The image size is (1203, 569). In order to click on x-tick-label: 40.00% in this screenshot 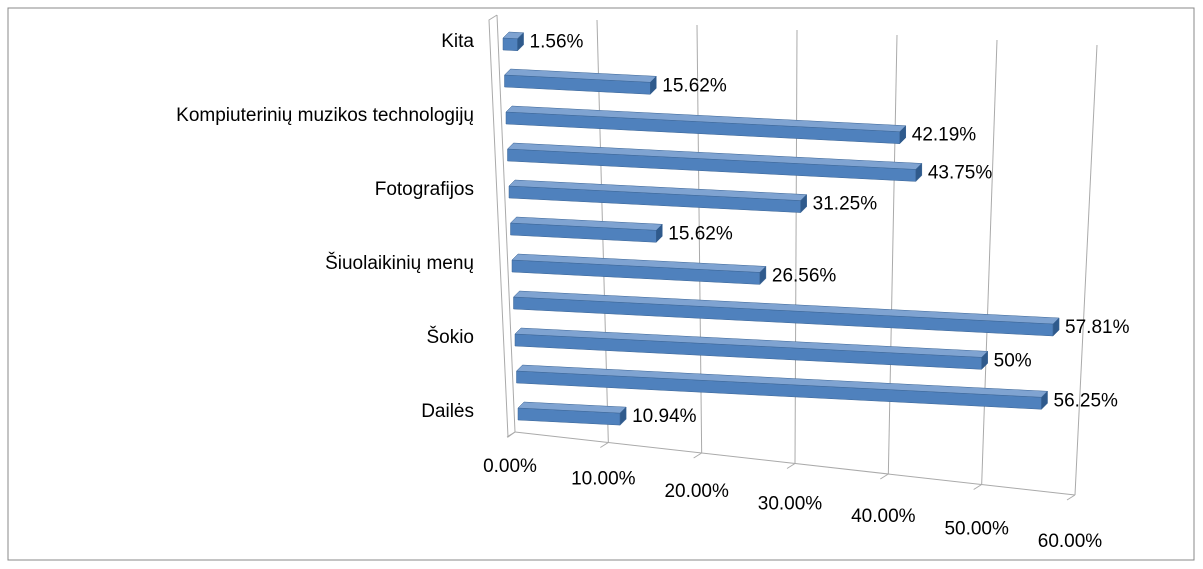, I will do `click(883, 516)`.